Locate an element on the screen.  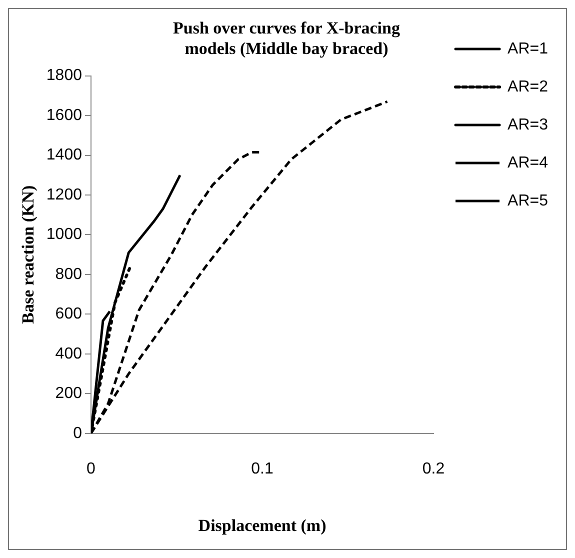
y-tick-label: 1200 is located at coordinates (64, 195).